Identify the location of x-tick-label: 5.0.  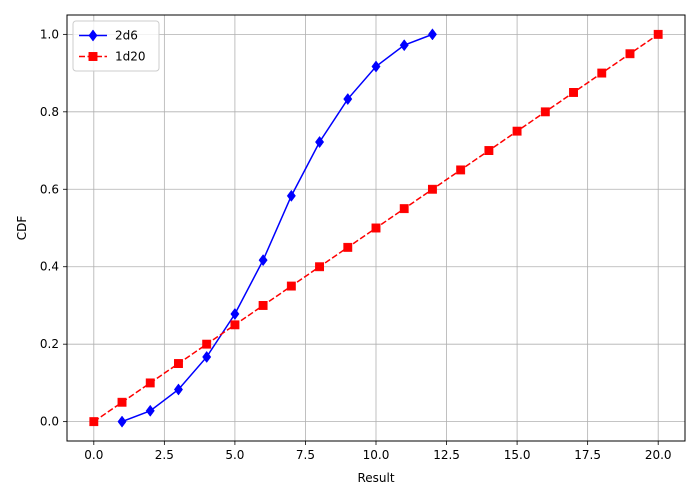
(234, 455).